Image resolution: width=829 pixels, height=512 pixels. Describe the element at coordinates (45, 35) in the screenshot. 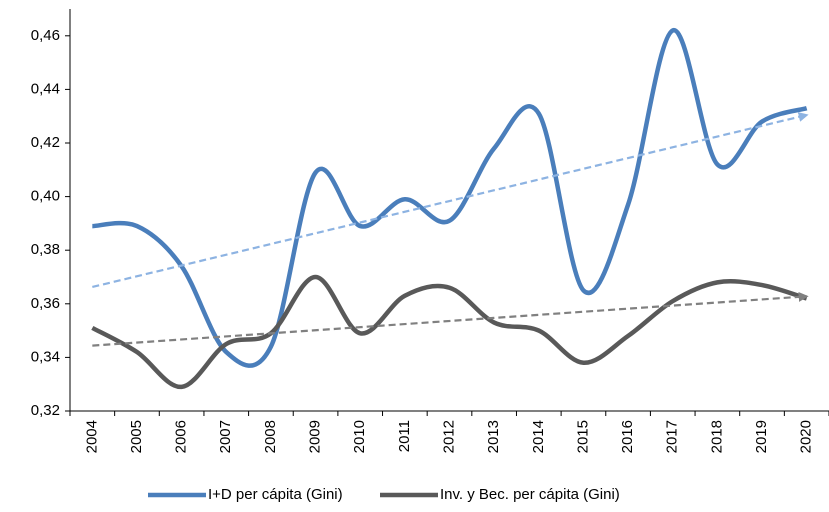

I see `y-tick-label: 0,46` at that location.